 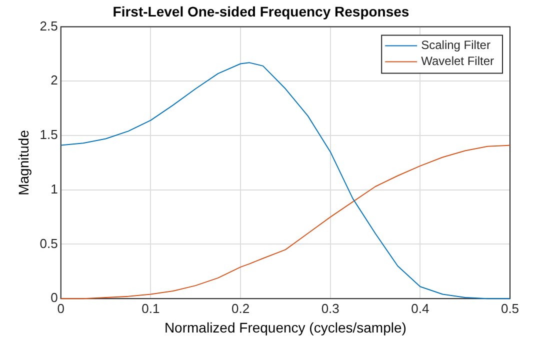 What do you see at coordinates (49, 26) in the screenshot?
I see `y-tick-label: 2.5` at bounding box center [49, 26].